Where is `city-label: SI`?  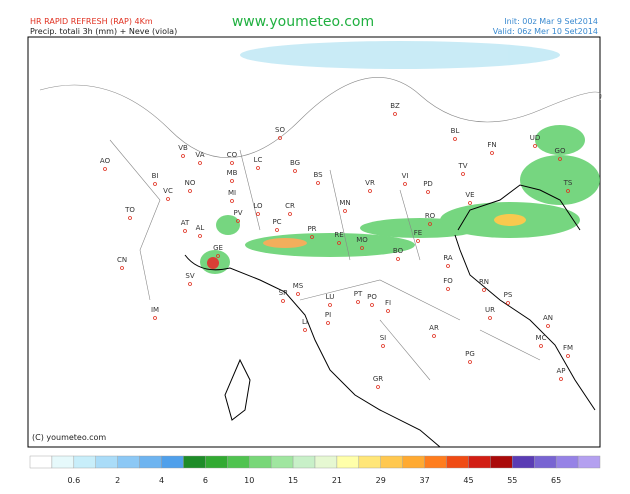
city-label: SI is located at coordinates (383, 338).